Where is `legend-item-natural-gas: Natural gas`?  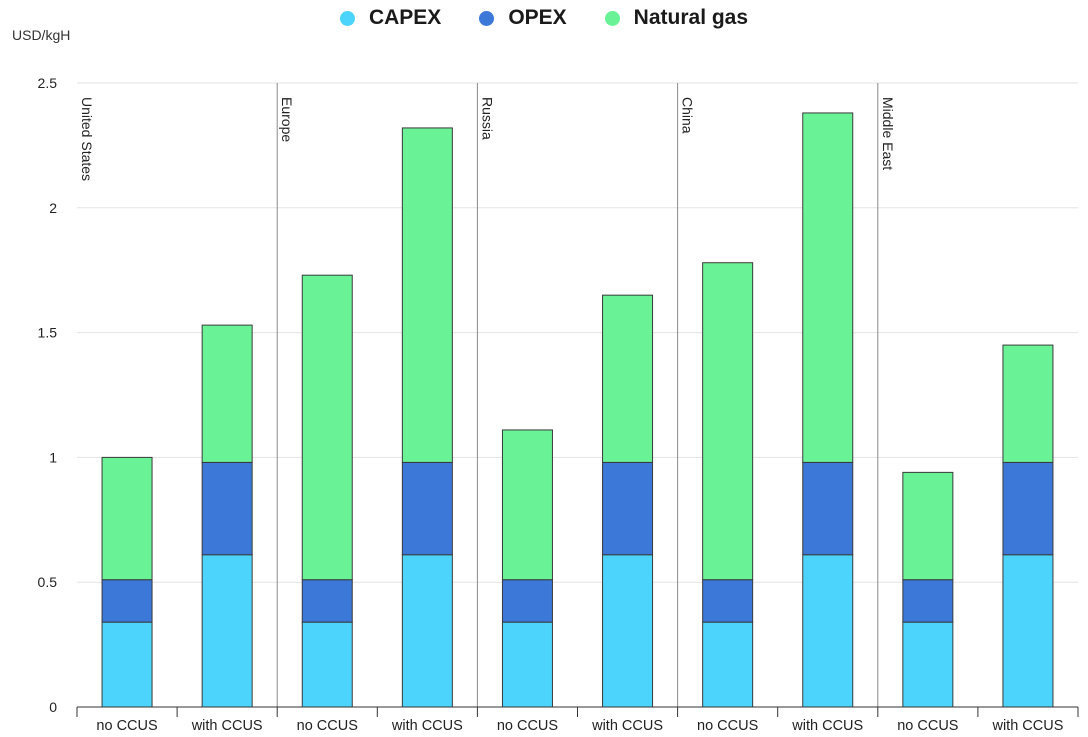 legend-item-natural-gas: Natural gas is located at coordinates (676, 18).